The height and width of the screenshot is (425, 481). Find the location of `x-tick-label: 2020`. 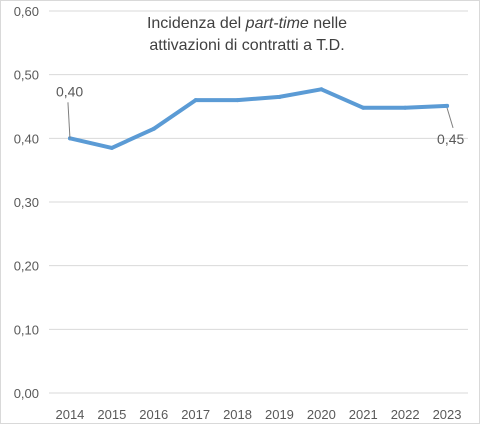

x-tick-label: 2020 is located at coordinates (321, 414).